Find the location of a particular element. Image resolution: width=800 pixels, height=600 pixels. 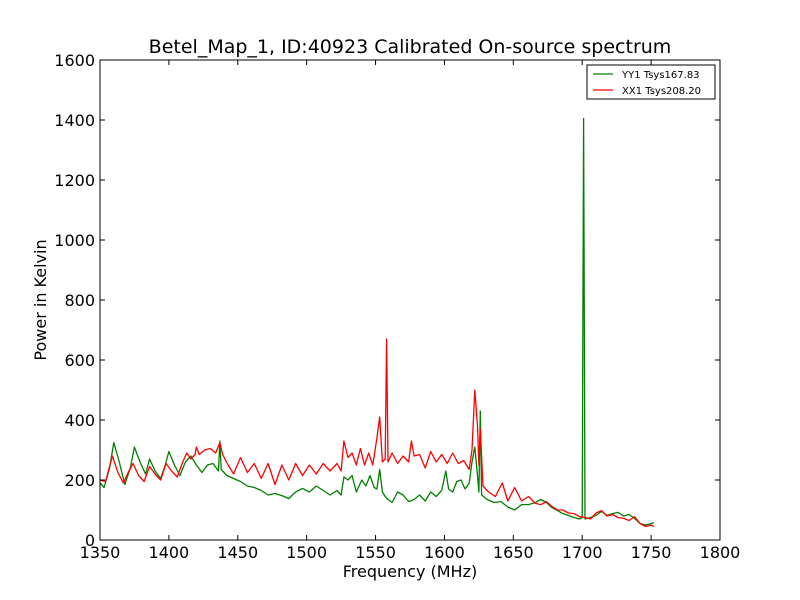

x-tick-label: 1400 is located at coordinates (169, 552).